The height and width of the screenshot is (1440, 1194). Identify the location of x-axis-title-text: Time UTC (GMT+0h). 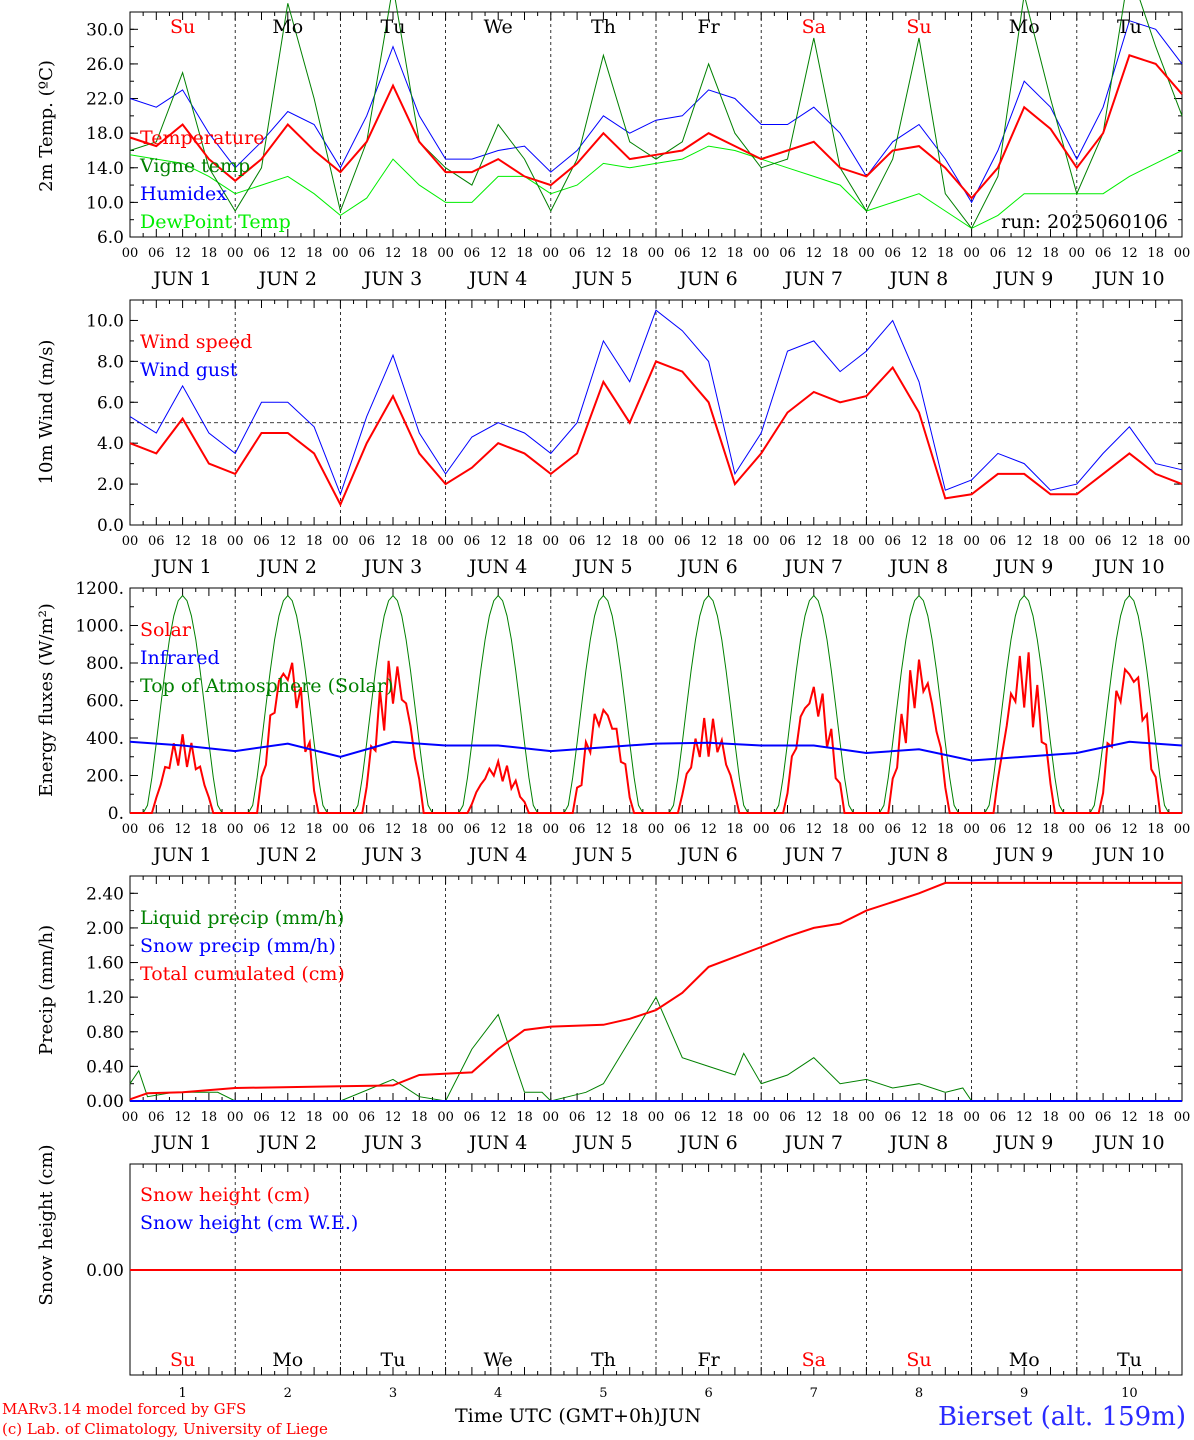
(558, 1416).